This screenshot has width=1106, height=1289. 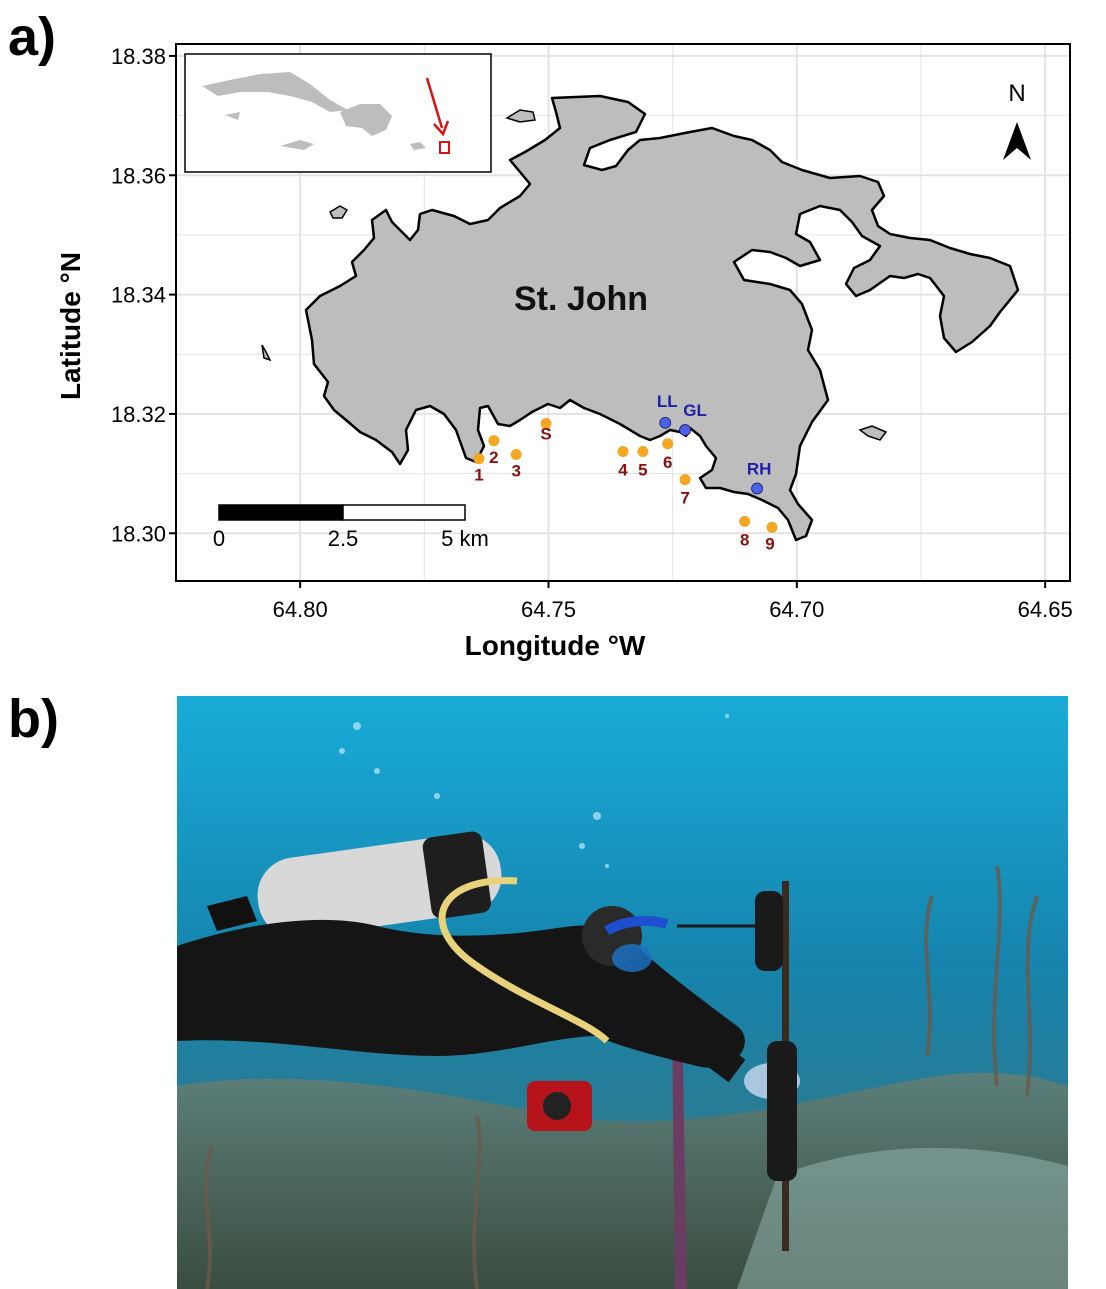 What do you see at coordinates (1016, 93) in the screenshot?
I see `north-label: N` at bounding box center [1016, 93].